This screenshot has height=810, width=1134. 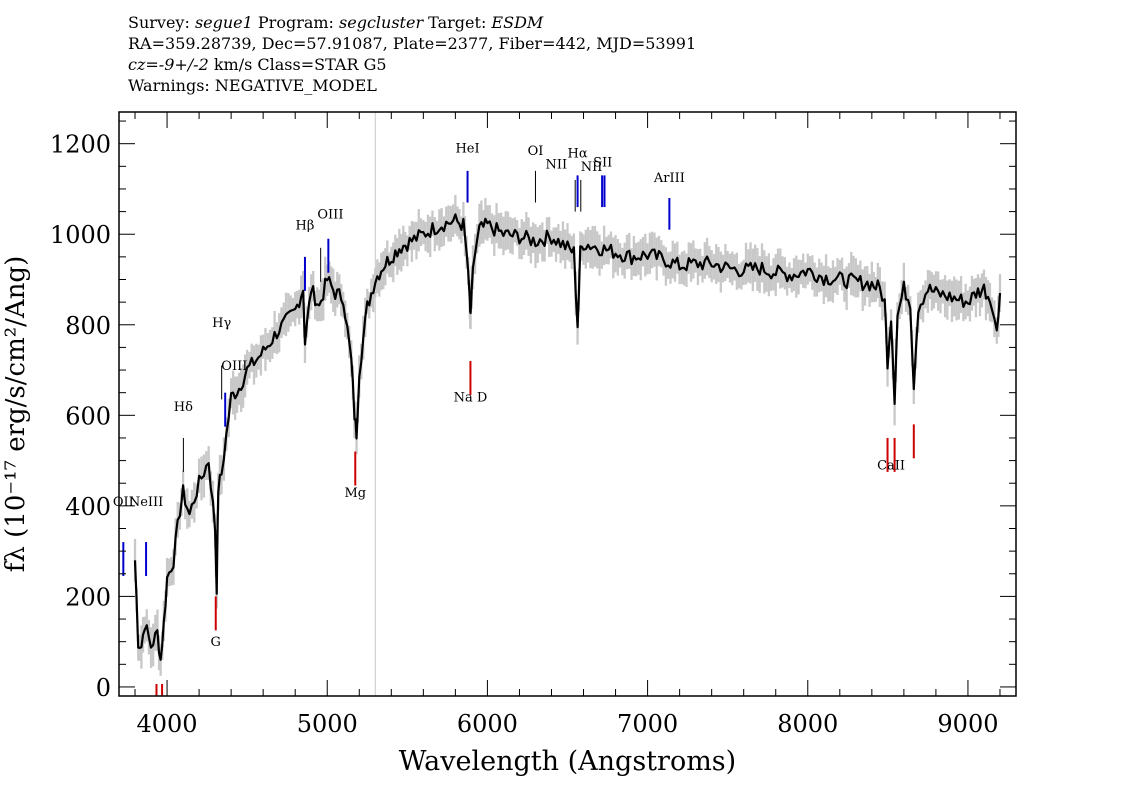 I want to click on redshift-value: cz=-9+/-2, so click(x=168, y=64).